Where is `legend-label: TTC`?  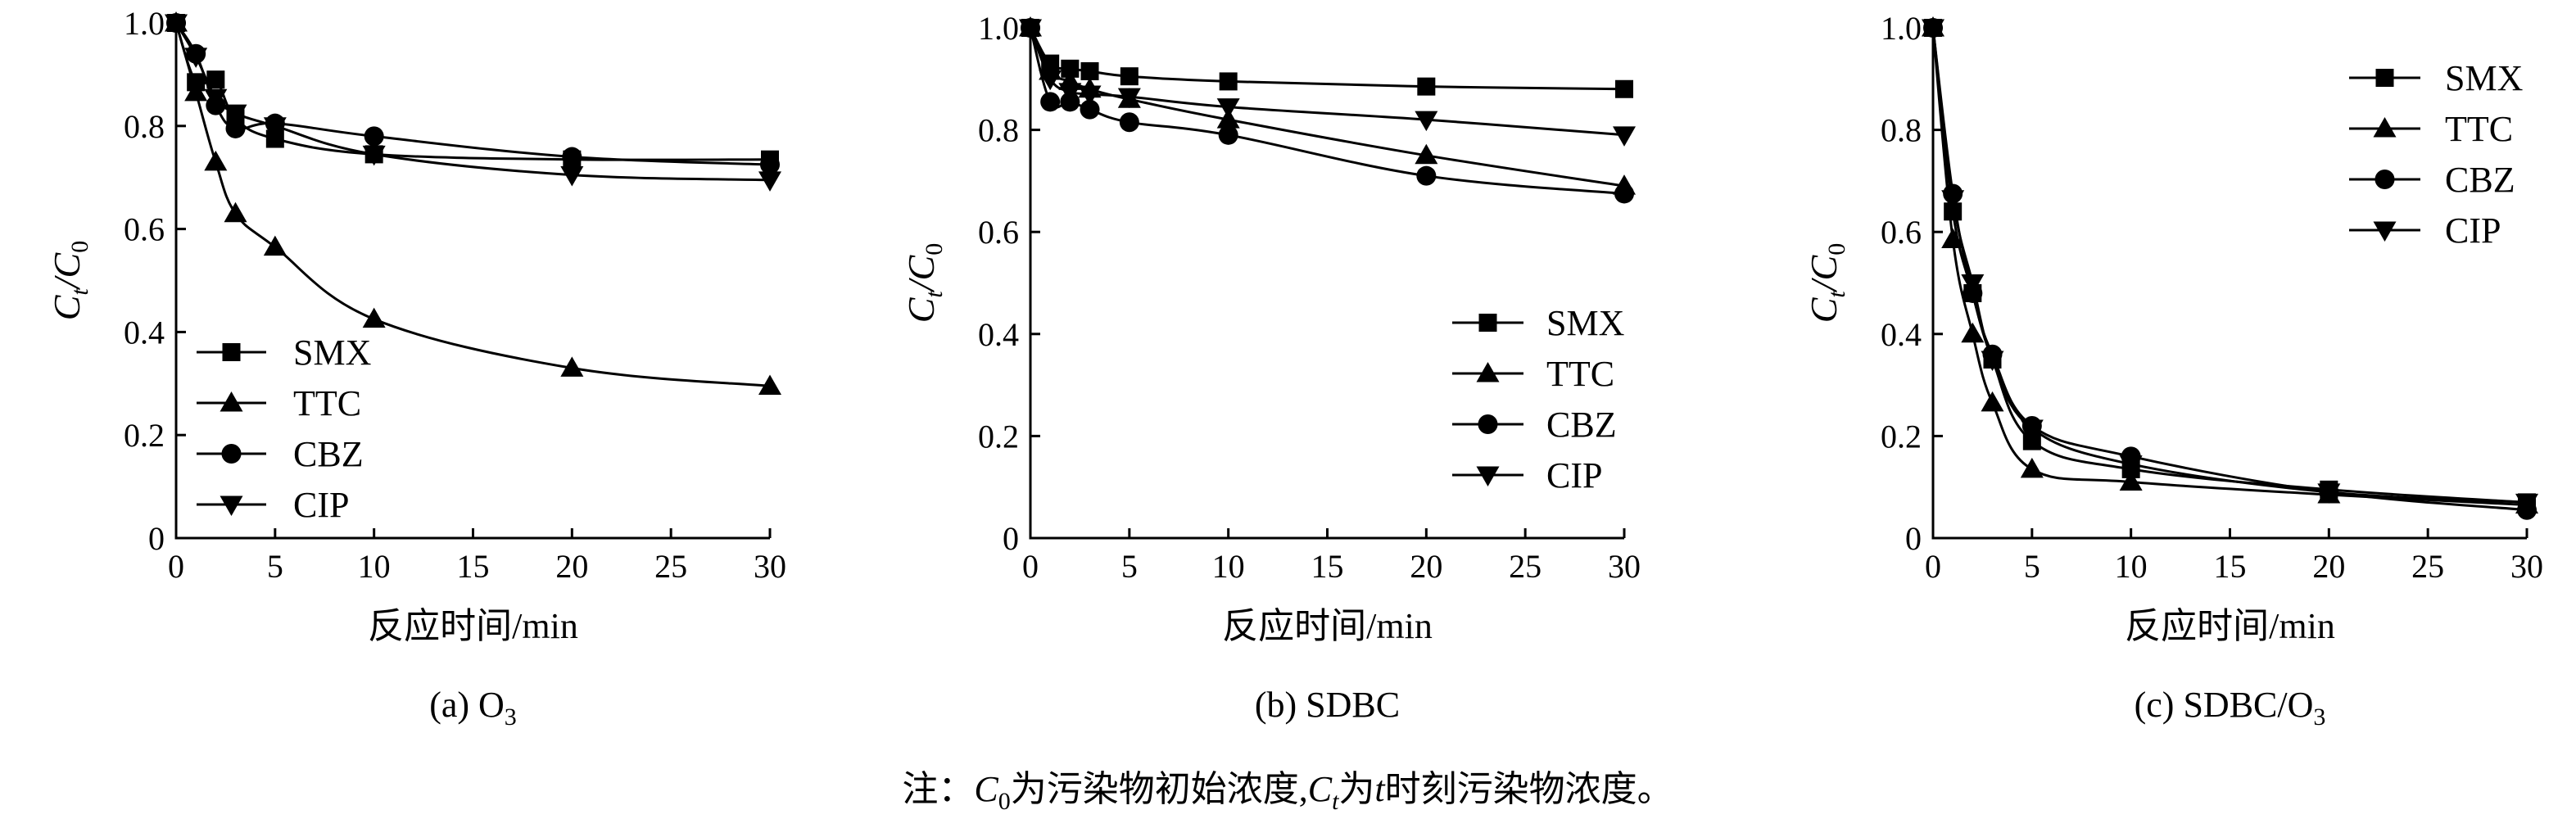 legend-label: TTC is located at coordinates (2479, 129).